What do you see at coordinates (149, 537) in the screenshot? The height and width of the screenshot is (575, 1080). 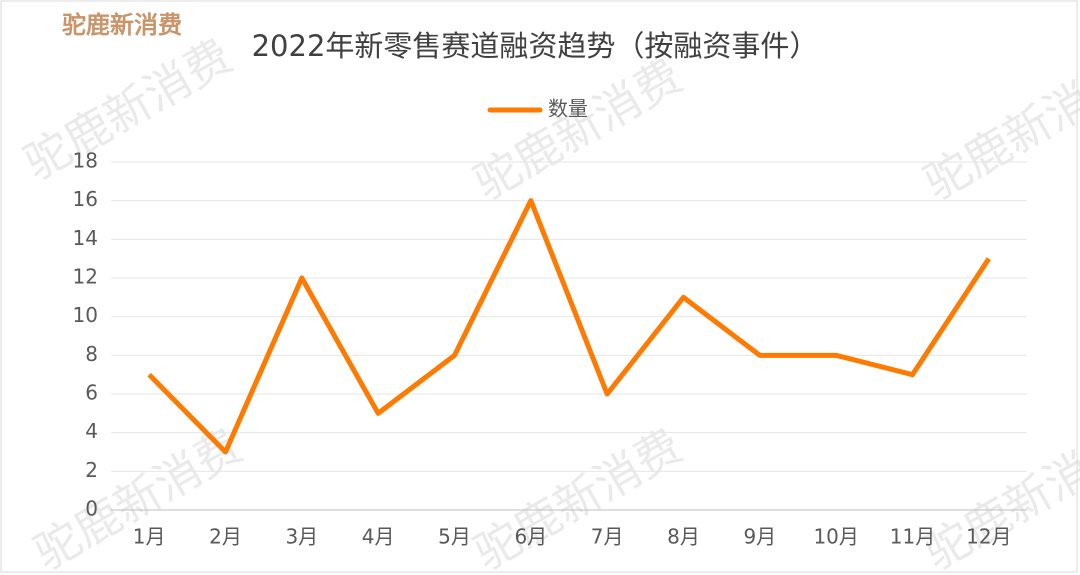 I see `x-tick-label: 1月` at bounding box center [149, 537].